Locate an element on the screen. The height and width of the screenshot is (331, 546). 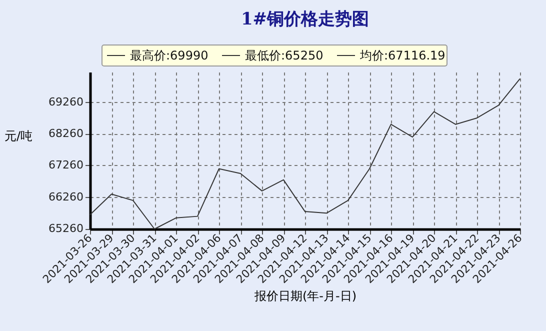
text: 均价:67116.19 is located at coordinates (402, 55).